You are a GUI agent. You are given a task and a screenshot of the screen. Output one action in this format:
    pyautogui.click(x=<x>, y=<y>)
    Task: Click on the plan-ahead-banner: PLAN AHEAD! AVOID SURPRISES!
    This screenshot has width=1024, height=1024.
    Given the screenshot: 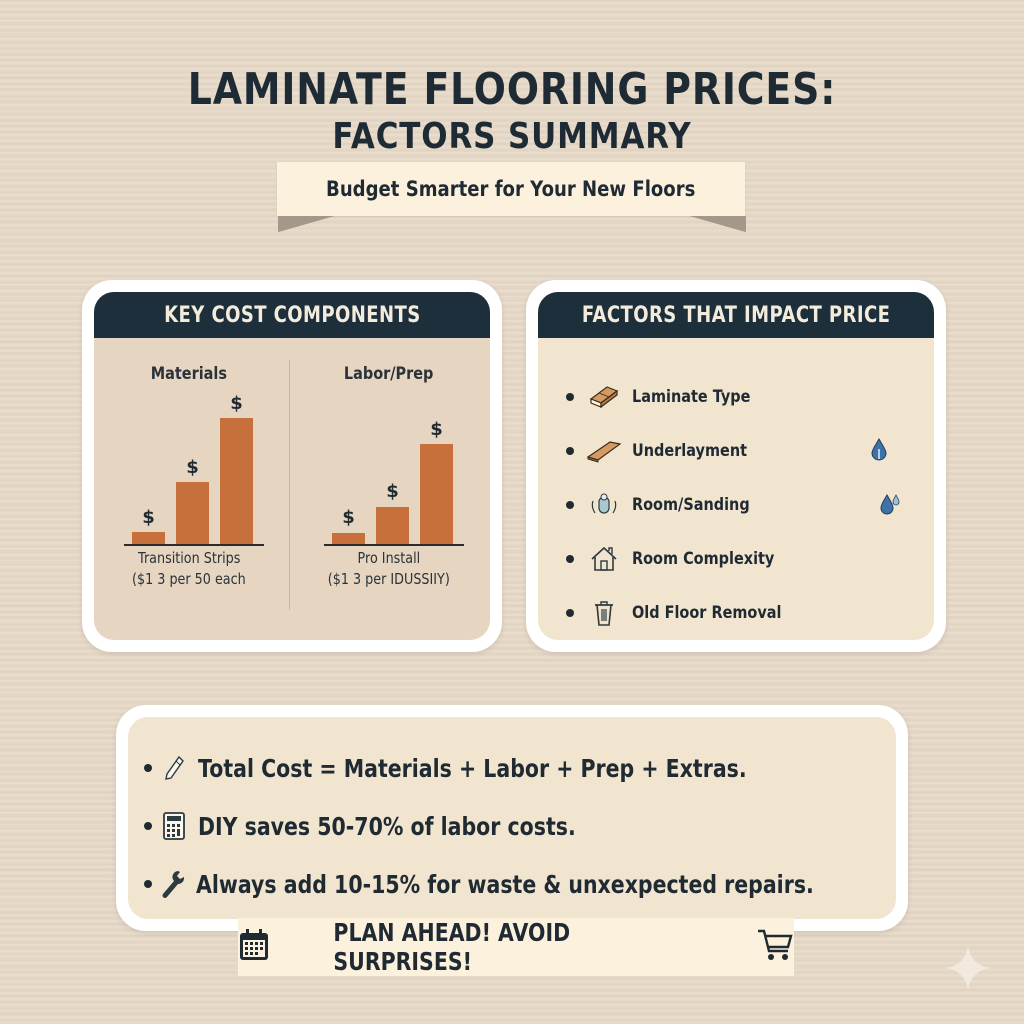 What is the action you would take?
    pyautogui.click(x=516, y=947)
    